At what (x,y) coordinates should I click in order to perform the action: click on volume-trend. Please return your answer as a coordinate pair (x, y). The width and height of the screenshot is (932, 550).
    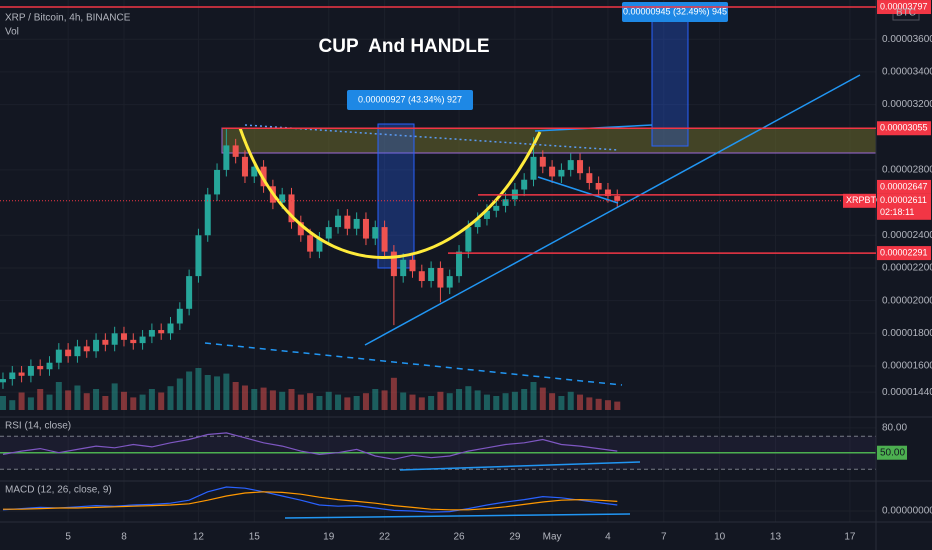
    Looking at the image, I should click on (413, 364).